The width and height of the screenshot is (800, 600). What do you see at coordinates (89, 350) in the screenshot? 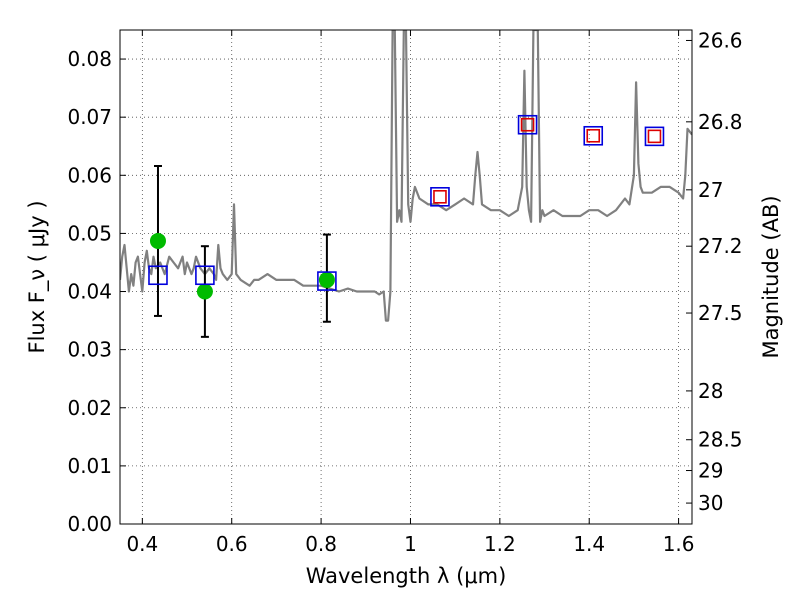
I see `y-tick-label: 0.03` at bounding box center [89, 350].